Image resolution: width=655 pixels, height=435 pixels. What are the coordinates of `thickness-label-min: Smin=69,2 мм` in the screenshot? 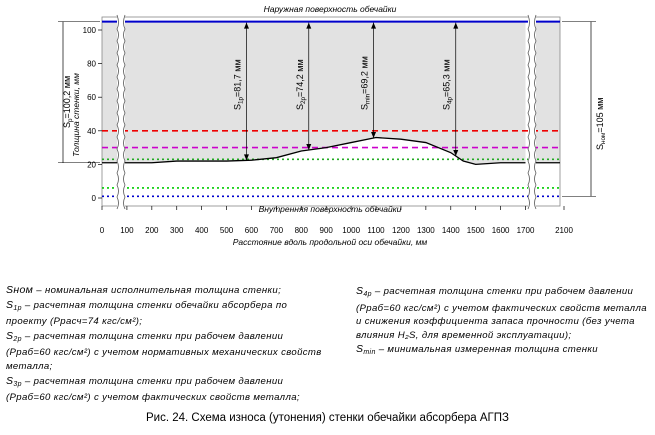 It's located at (366, 83).